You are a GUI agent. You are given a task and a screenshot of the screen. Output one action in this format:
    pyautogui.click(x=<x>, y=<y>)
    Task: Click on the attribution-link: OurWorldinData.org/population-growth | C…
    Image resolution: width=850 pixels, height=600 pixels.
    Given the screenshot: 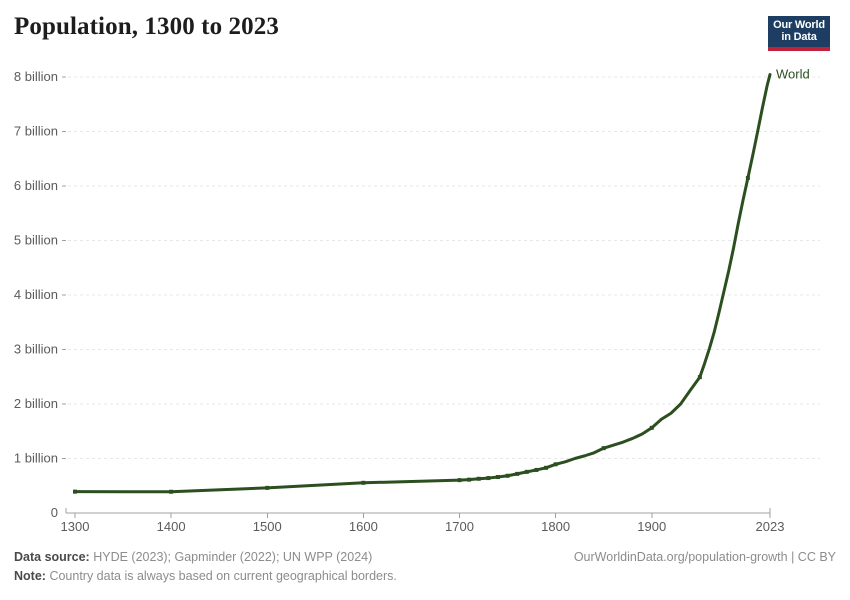 What is the action you would take?
    pyautogui.click(x=704, y=557)
    